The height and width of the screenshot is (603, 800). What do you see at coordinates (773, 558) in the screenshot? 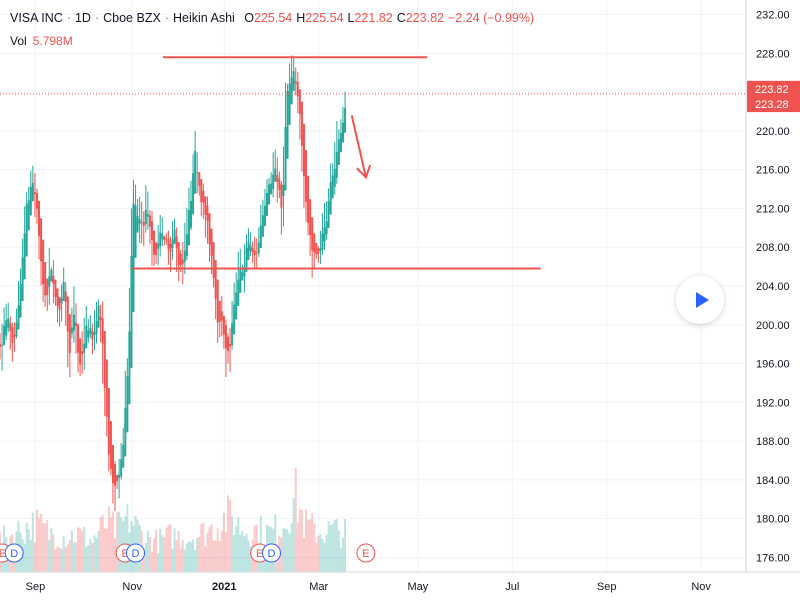
I see `y-tick-label: 176.00` at bounding box center [773, 558].